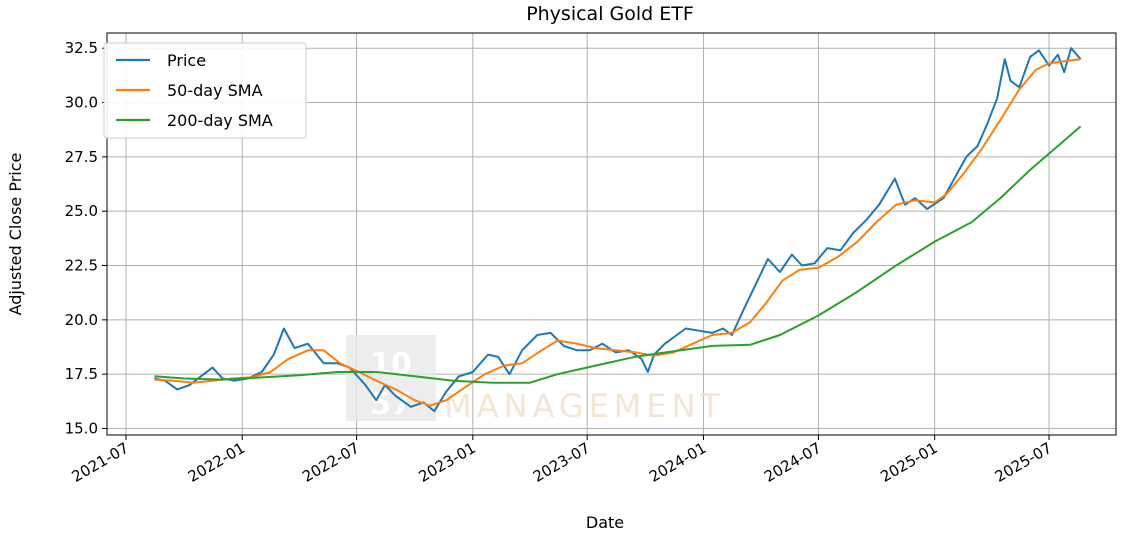  What do you see at coordinates (391, 404) in the screenshot?
I see `watermark-badge-bottom: 57` at bounding box center [391, 404].